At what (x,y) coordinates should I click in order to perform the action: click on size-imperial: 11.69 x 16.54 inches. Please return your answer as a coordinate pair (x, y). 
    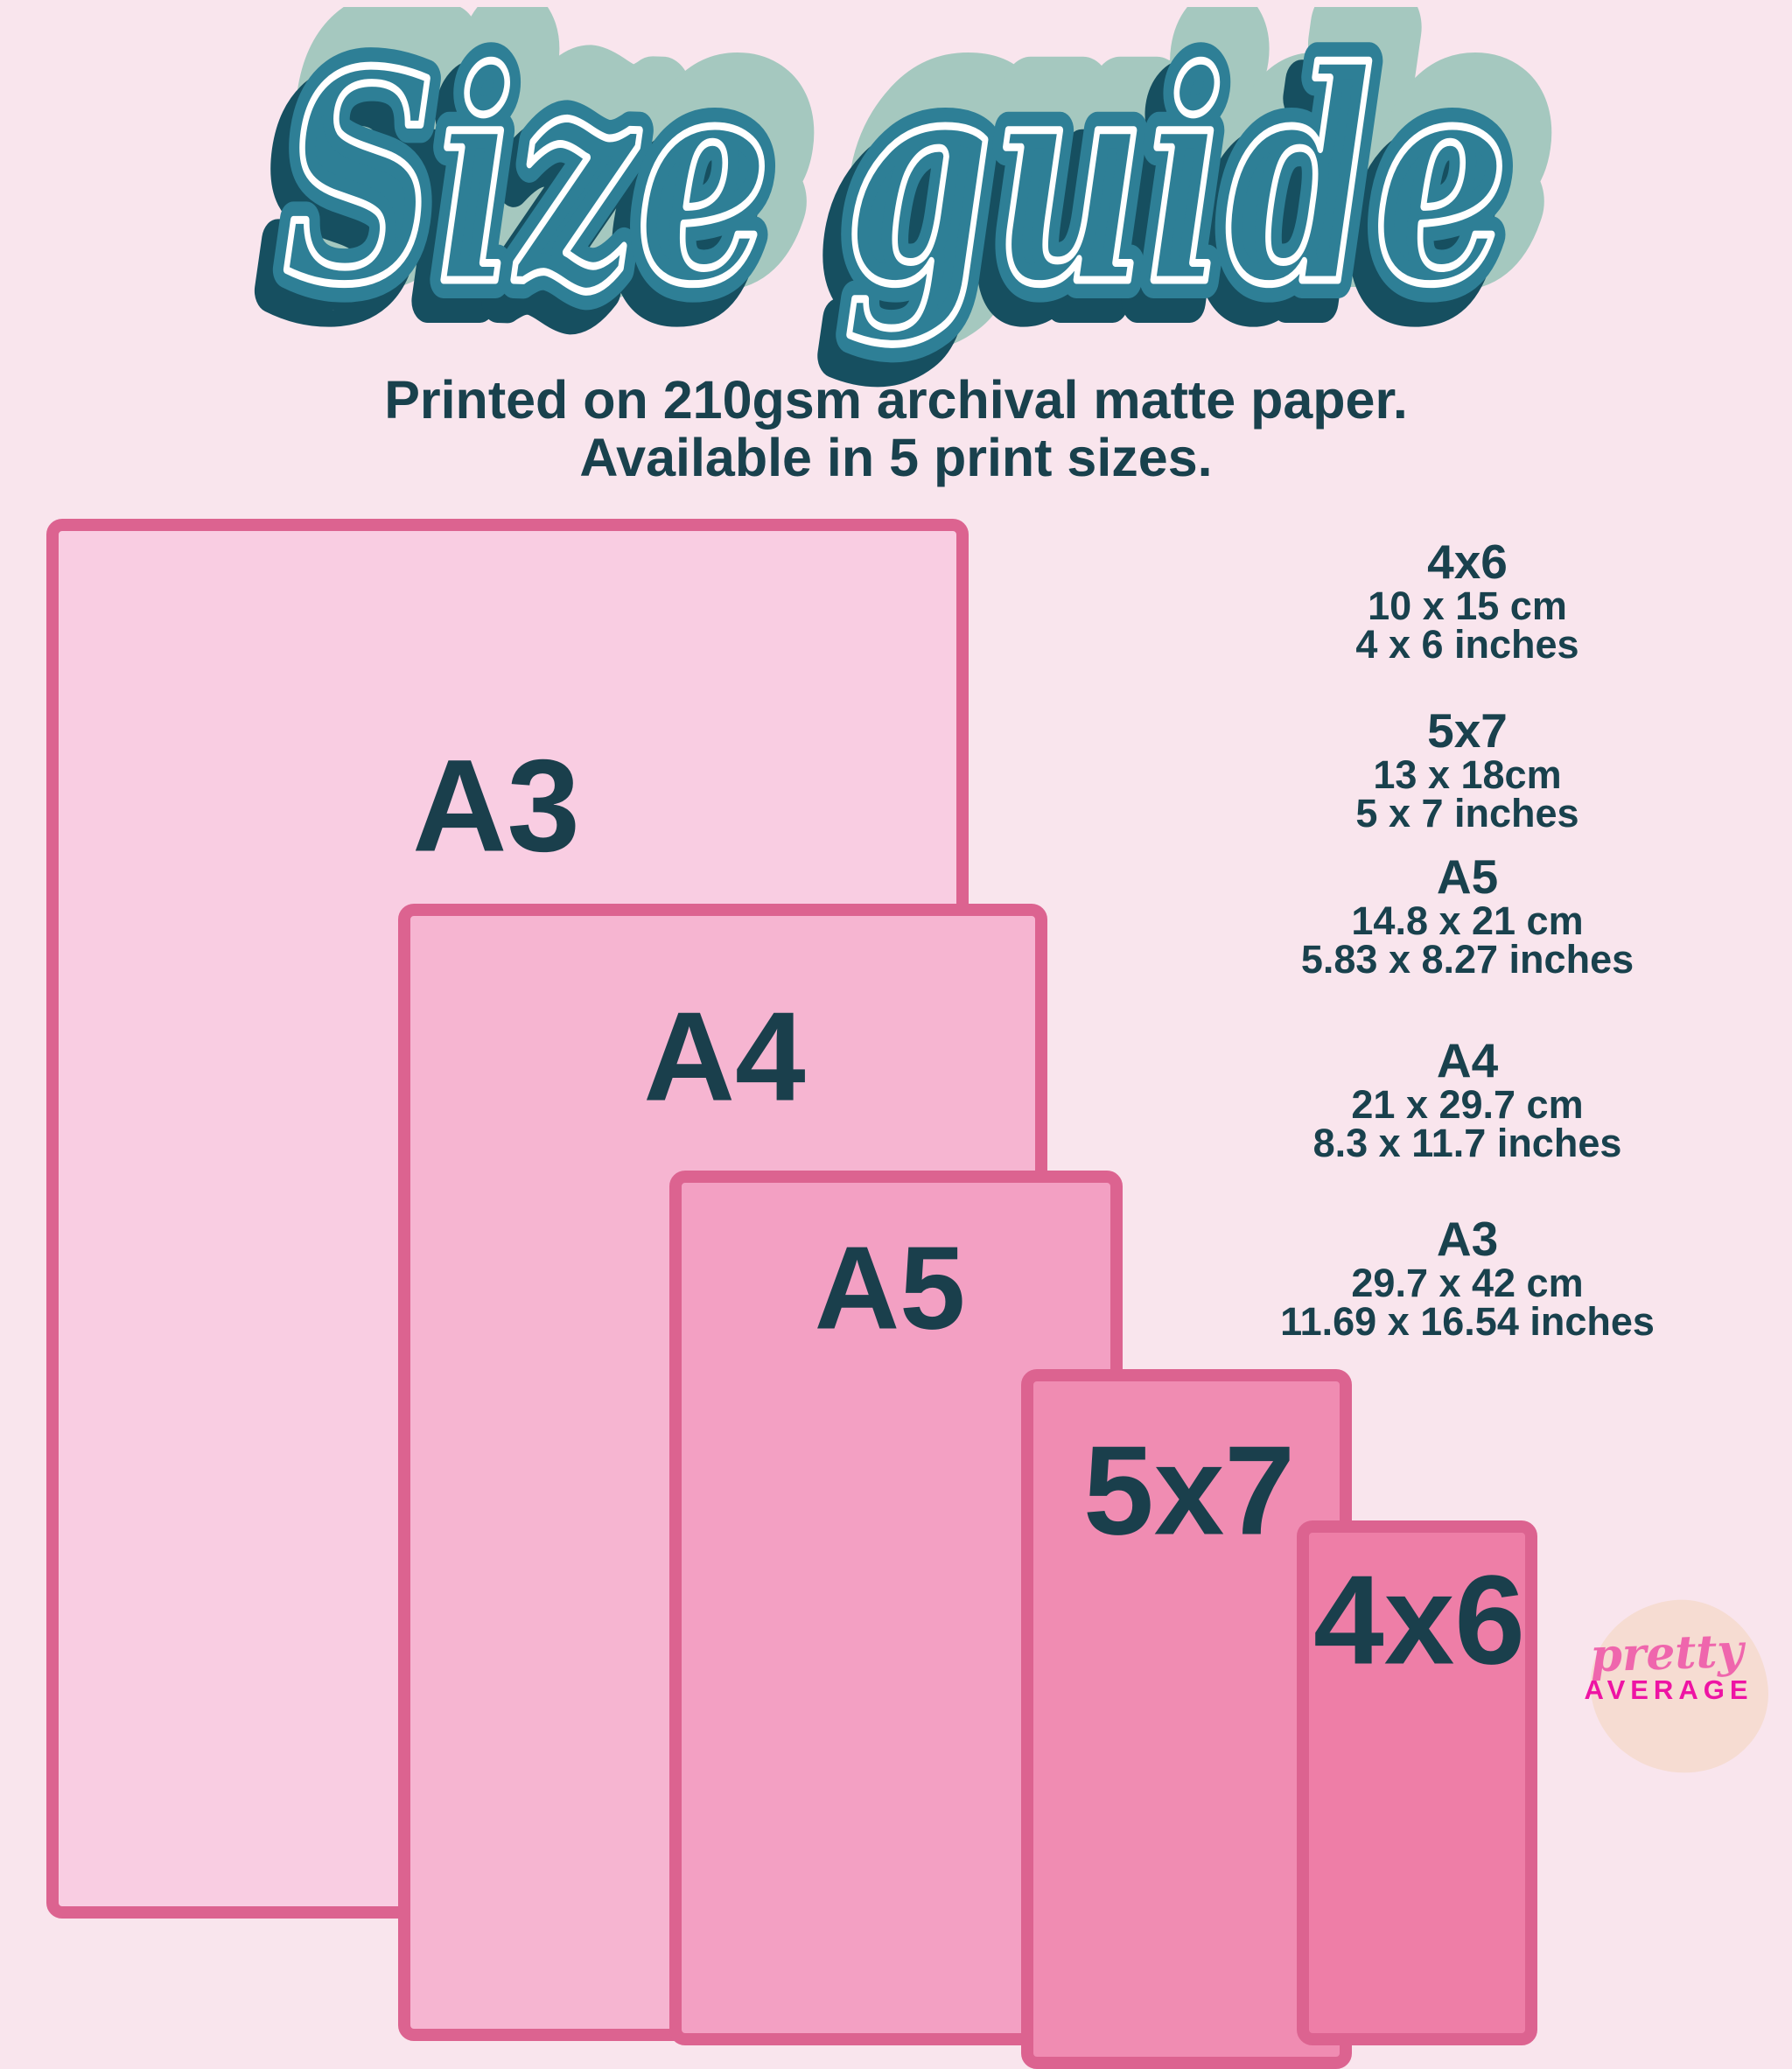
    Looking at the image, I should click on (1467, 1321).